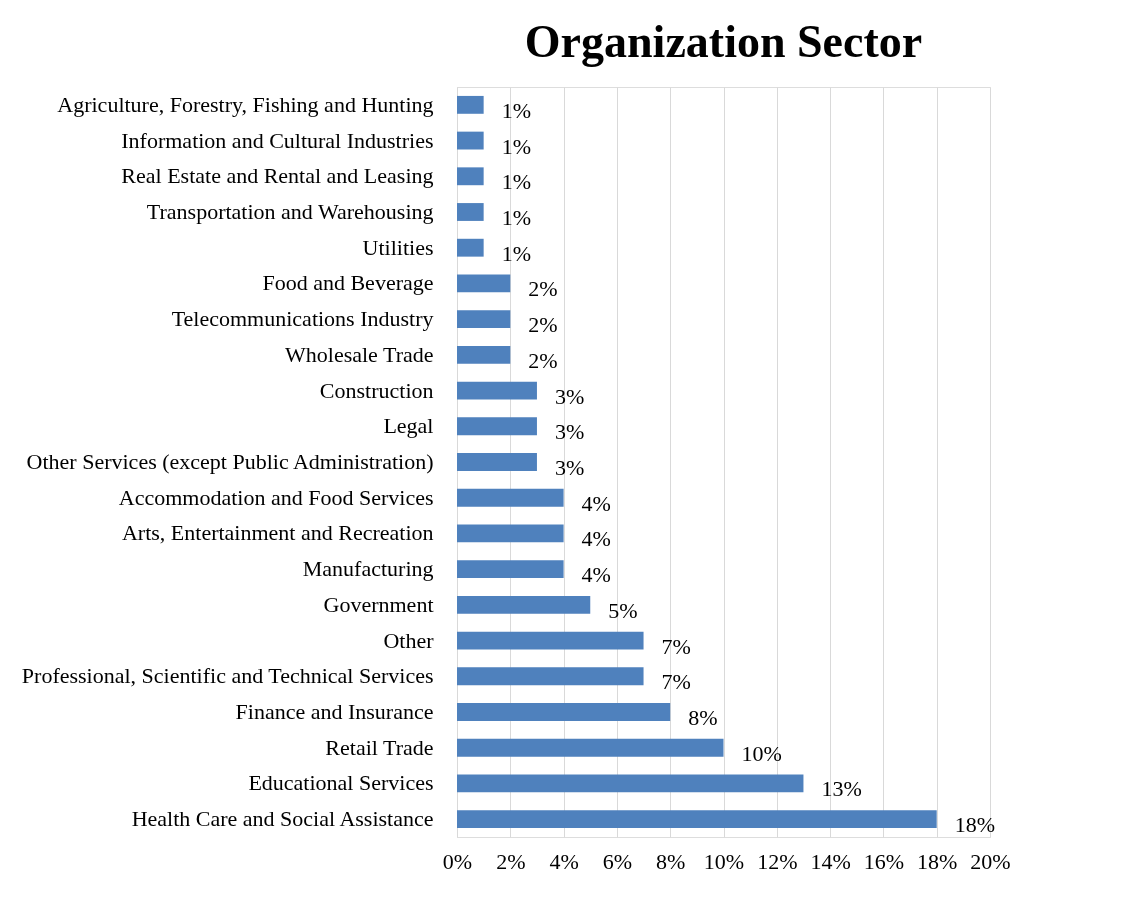 The height and width of the screenshot is (921, 1128). I want to click on y-tick-label: Construction, so click(376, 390).